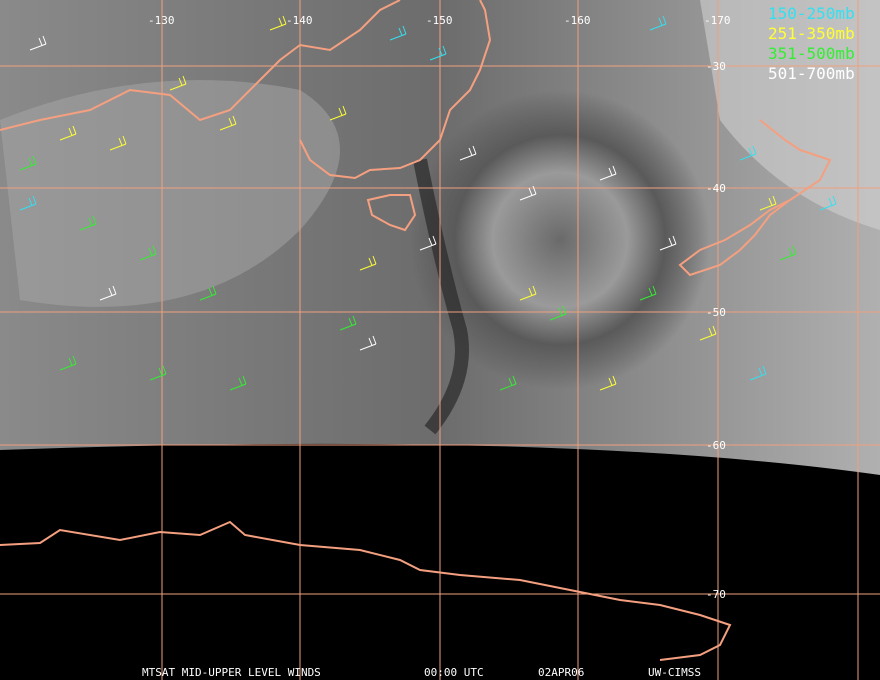  I want to click on latitude-label: -60, so click(716, 445).